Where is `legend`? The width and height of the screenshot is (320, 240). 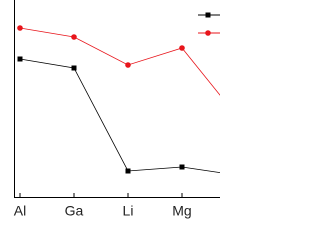 legend is located at coordinates (209, 24).